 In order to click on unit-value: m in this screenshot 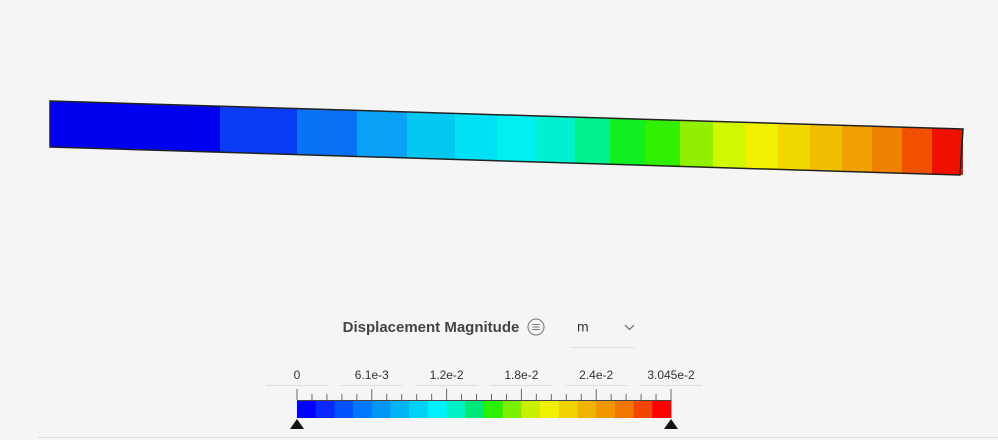, I will do `click(583, 327)`.